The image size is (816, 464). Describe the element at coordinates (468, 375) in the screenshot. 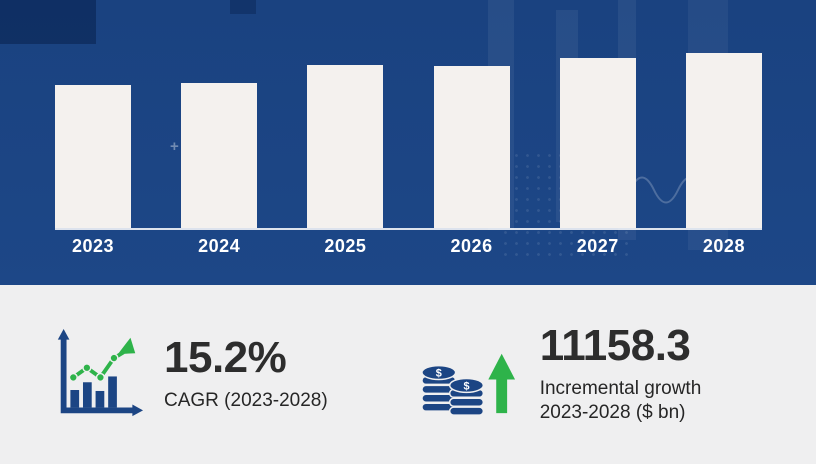

I see `coins-growth-icon: $ $` at that location.